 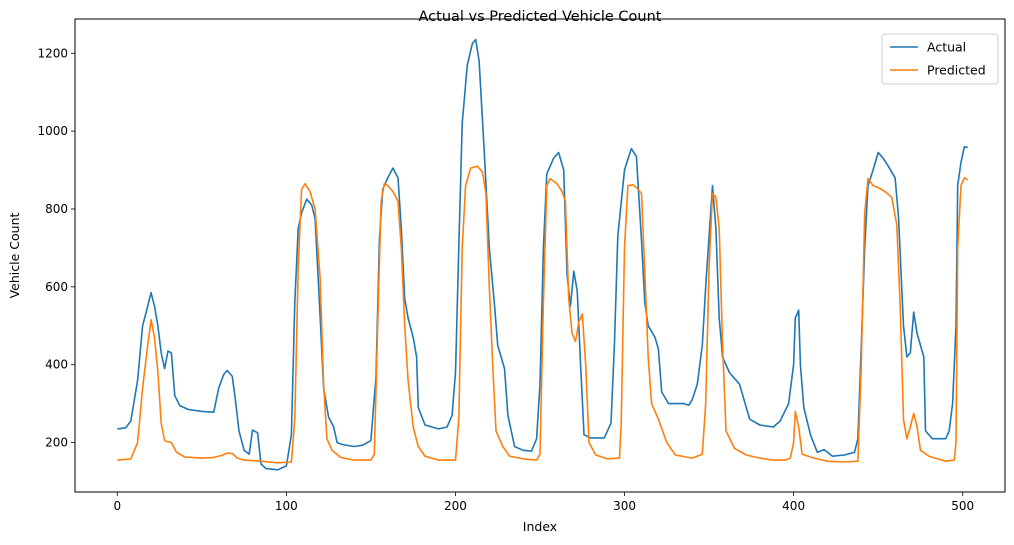 I want to click on x-axis: 0 100 200 300 400 500, so click(x=543, y=502).